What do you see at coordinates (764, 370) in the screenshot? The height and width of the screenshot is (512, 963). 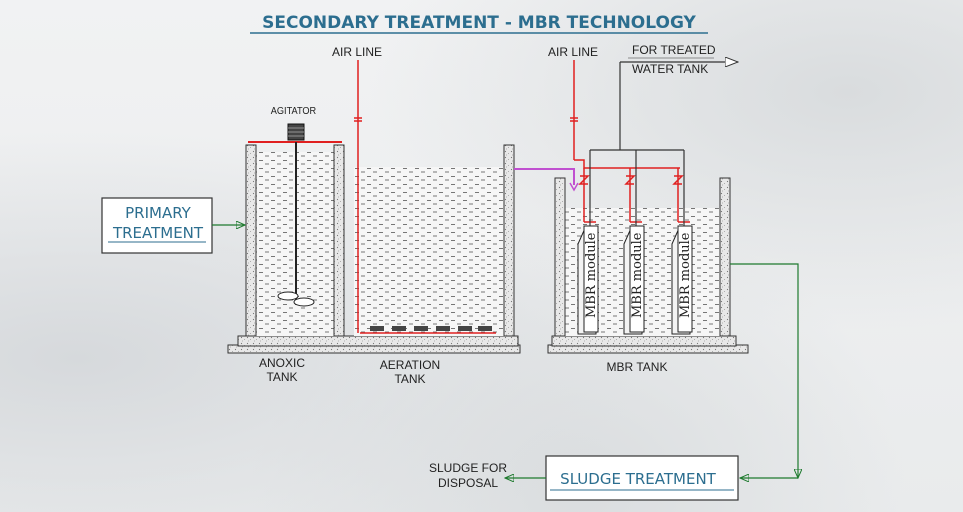 I see `sludge-flow-arrow` at bounding box center [764, 370].